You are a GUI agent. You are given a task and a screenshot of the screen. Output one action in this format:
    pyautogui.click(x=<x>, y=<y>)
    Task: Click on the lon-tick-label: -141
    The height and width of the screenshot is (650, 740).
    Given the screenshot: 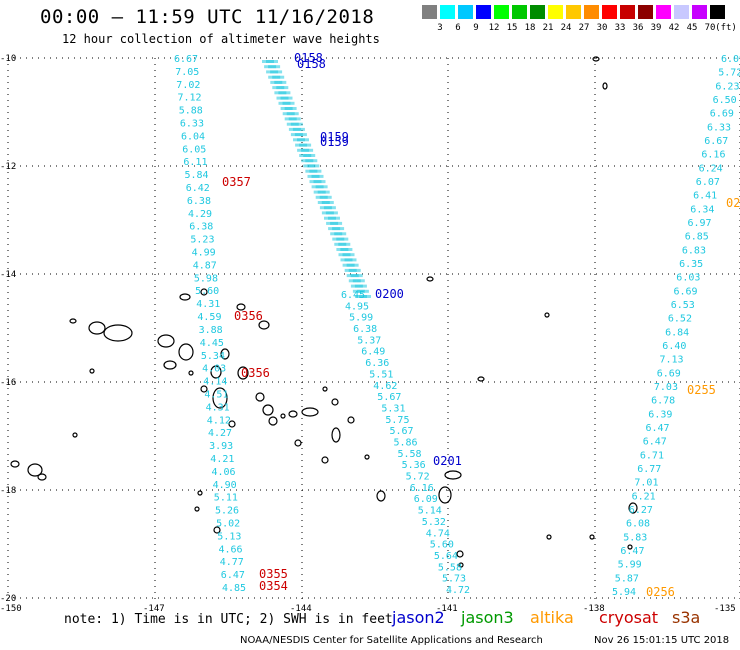 What is the action you would take?
    pyautogui.click(x=447, y=609)
    